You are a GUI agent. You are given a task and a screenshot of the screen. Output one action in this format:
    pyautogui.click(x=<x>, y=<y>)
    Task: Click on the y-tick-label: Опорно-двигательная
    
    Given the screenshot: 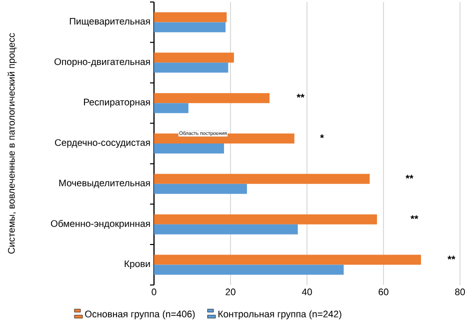 What is the action you would take?
    pyautogui.click(x=102, y=62)
    